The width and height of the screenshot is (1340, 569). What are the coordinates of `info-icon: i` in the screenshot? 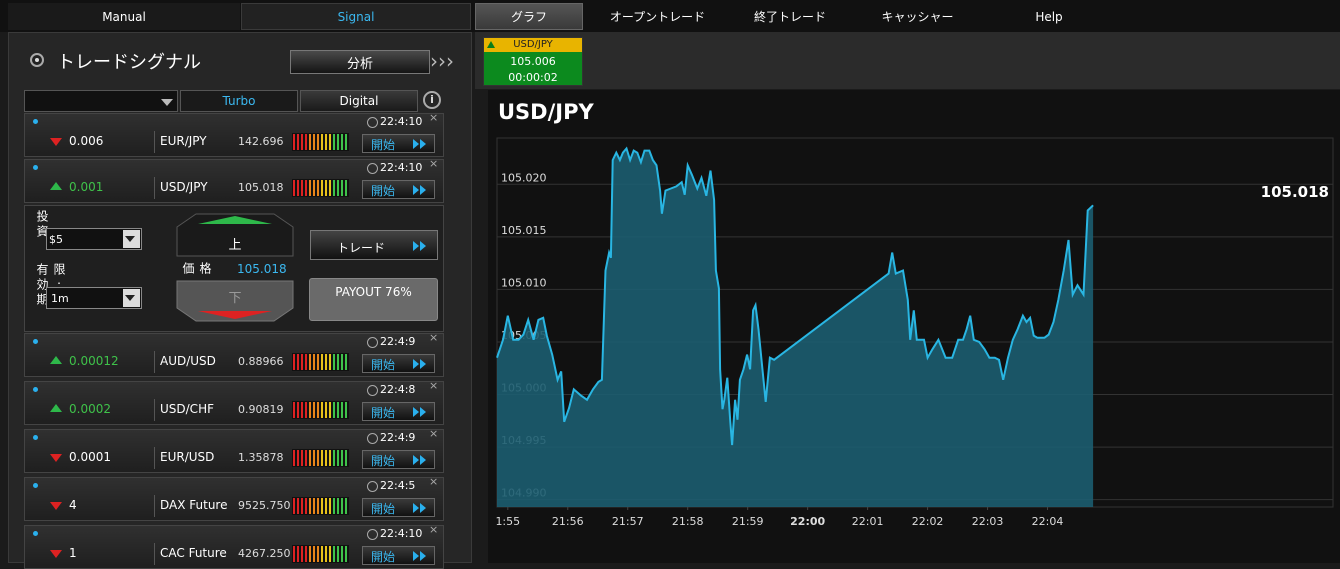 It's located at (432, 100).